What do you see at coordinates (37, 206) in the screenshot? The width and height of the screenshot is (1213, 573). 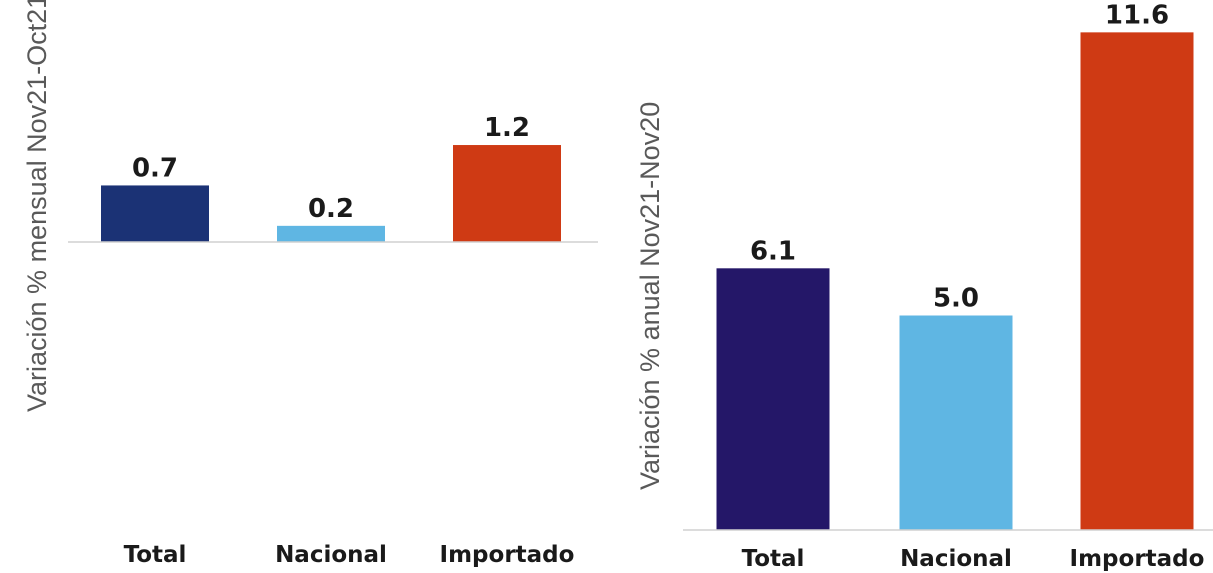 I see `y-axis-title: Variación % mensual Nov21-Oct21` at bounding box center [37, 206].